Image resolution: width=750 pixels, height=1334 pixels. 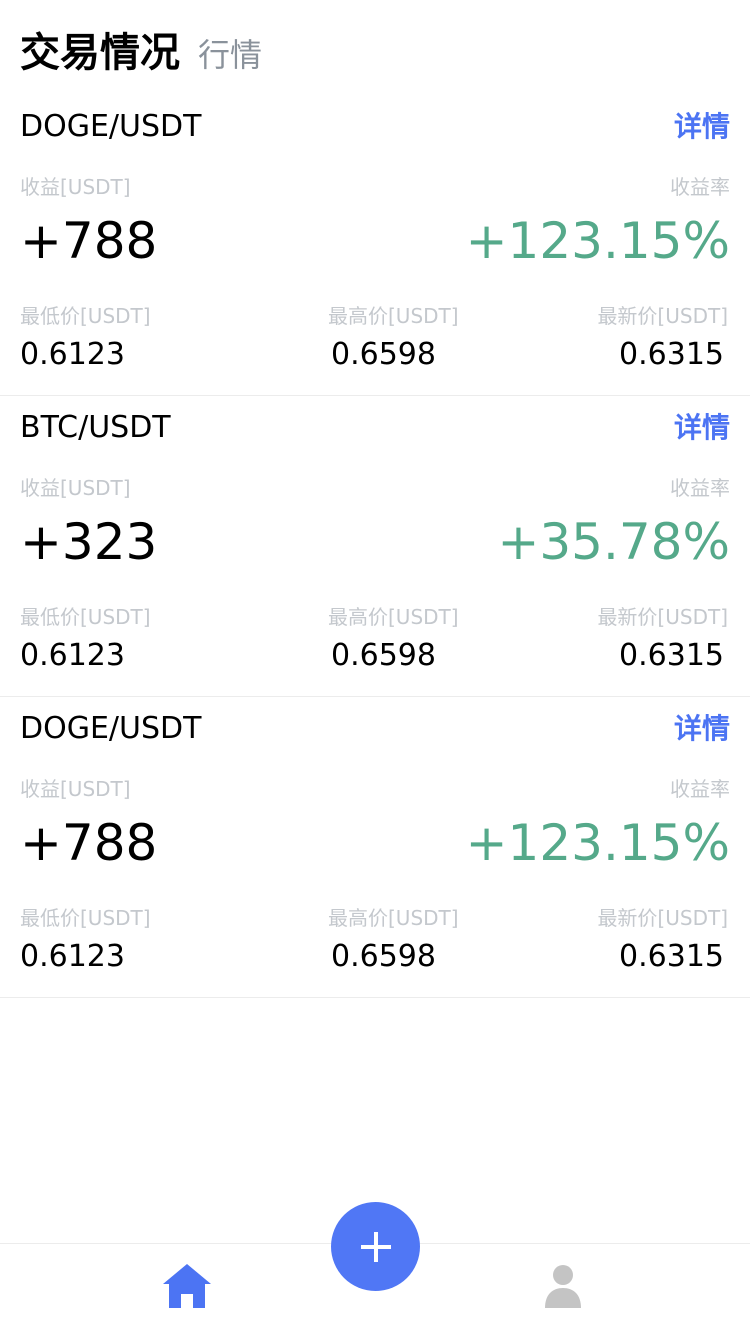 What do you see at coordinates (375, 47) in the screenshot?
I see `page-header: 交易情况 行情` at bounding box center [375, 47].